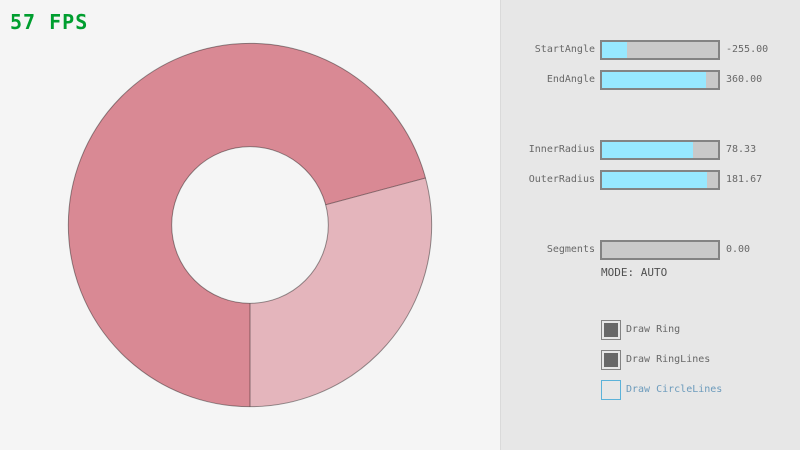 This screenshot has width=800, height=450. I want to click on slider-row-segments: Segments 0.00, so click(650, 250).